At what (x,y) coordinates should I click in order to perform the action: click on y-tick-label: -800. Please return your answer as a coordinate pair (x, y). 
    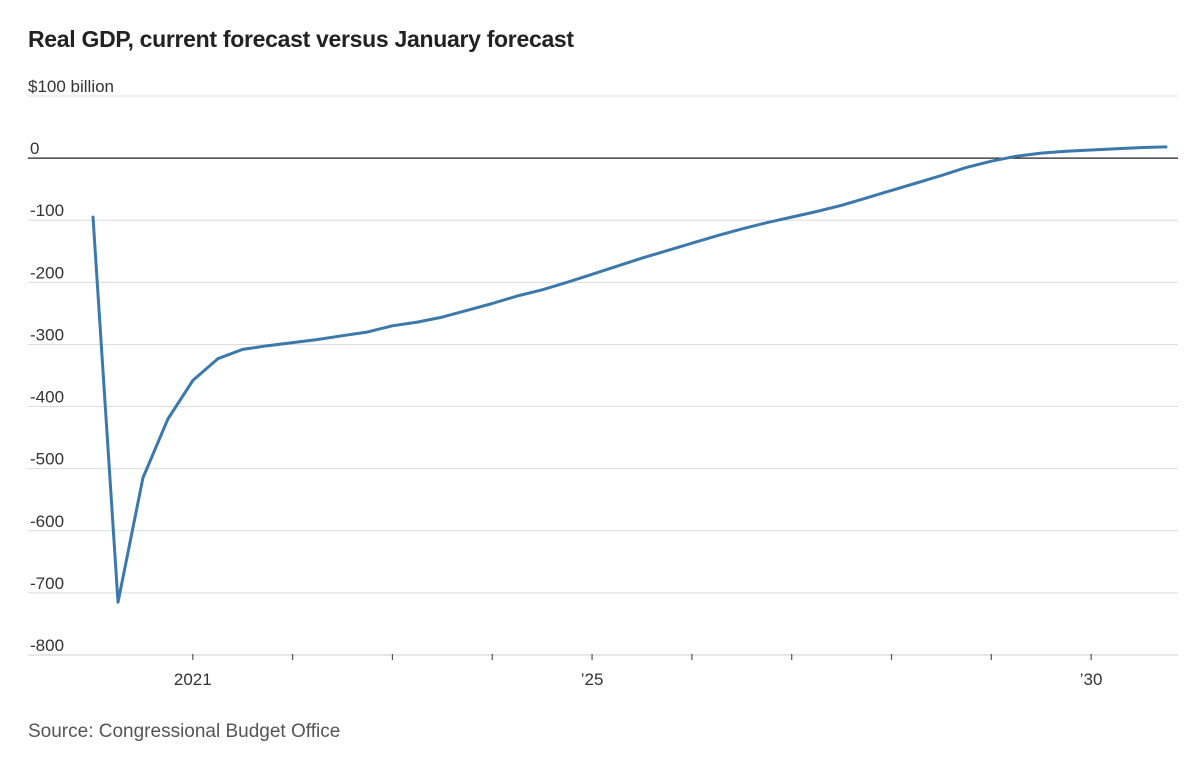
    Looking at the image, I should click on (47, 645).